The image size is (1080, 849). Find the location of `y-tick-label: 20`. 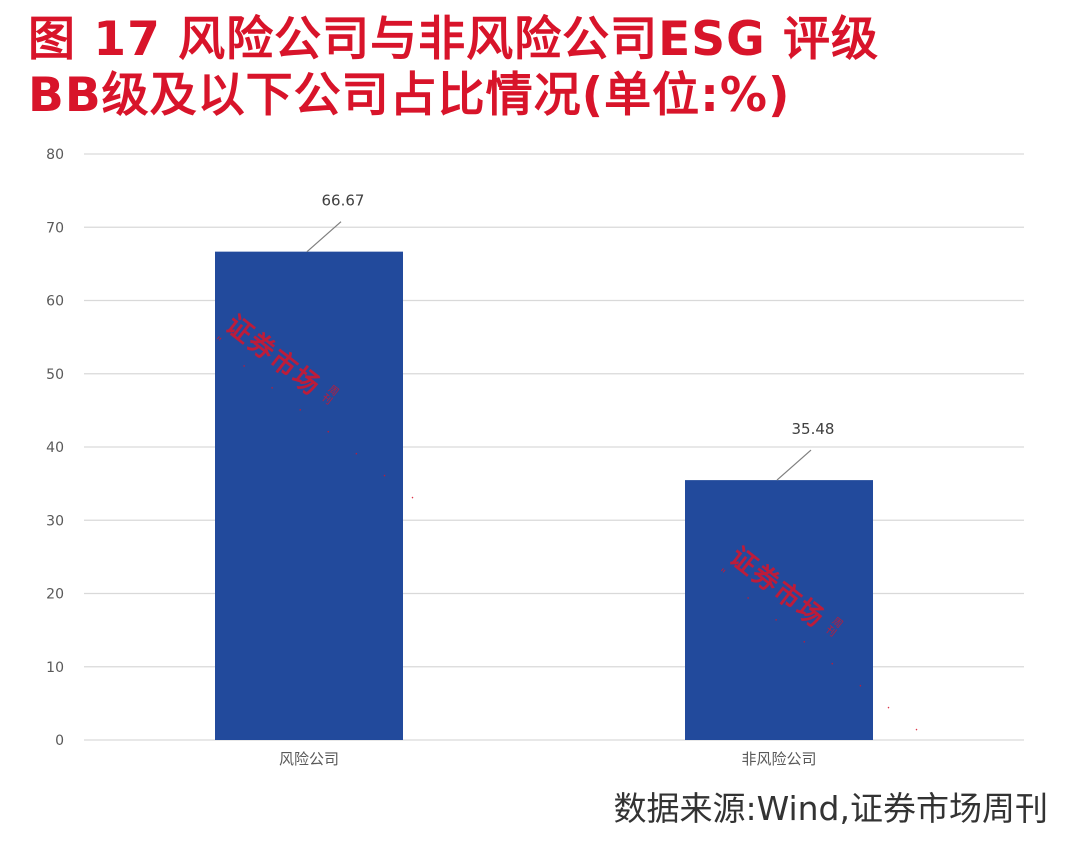

y-tick-label: 20 is located at coordinates (55, 595).